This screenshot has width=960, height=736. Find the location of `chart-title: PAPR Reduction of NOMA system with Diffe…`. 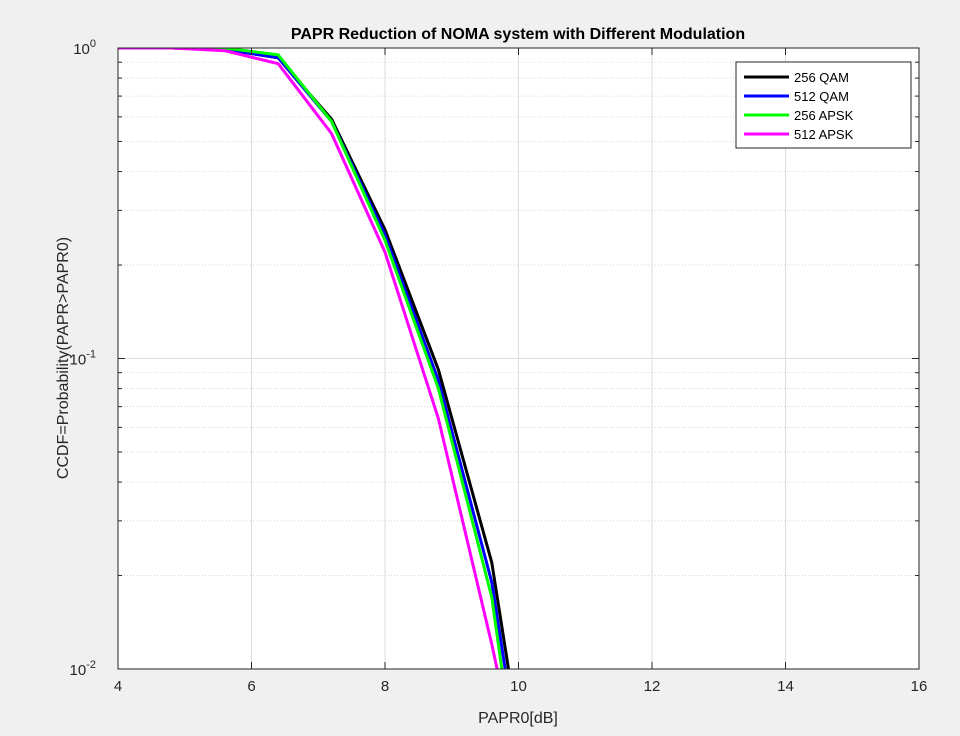

chart-title: PAPR Reduction of NOMA system with Diffe… is located at coordinates (518, 34).